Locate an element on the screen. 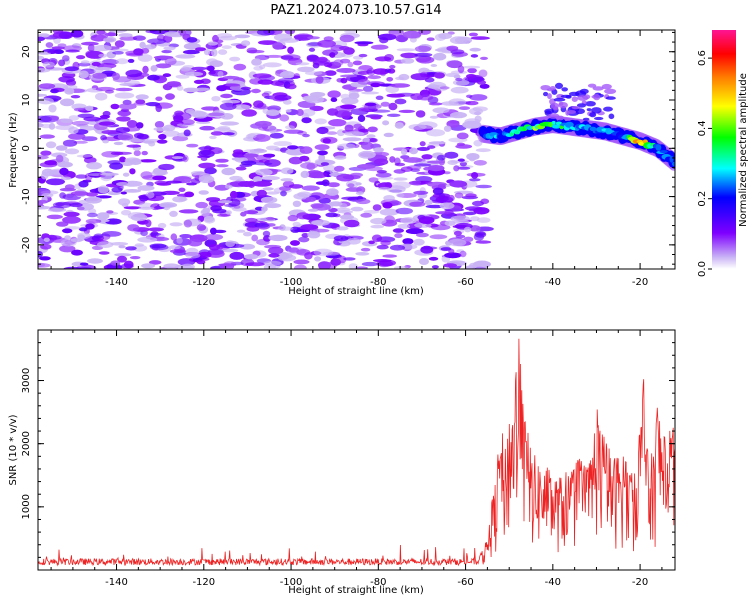 The image size is (750, 600). snr-ylabel: SNR (10 * v/v) is located at coordinates (13, 449).